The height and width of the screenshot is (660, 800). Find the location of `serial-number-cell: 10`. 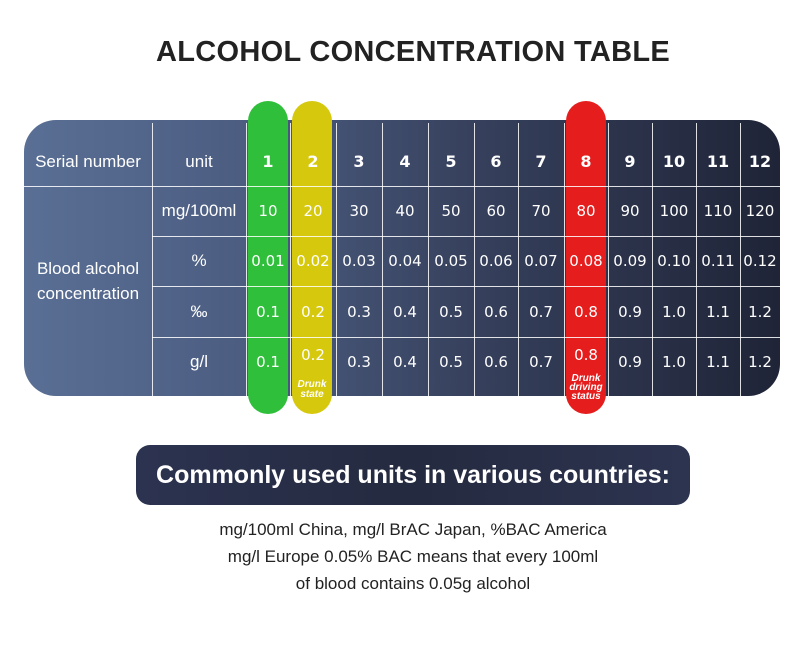

serial-number-cell: 10 is located at coordinates (674, 161).